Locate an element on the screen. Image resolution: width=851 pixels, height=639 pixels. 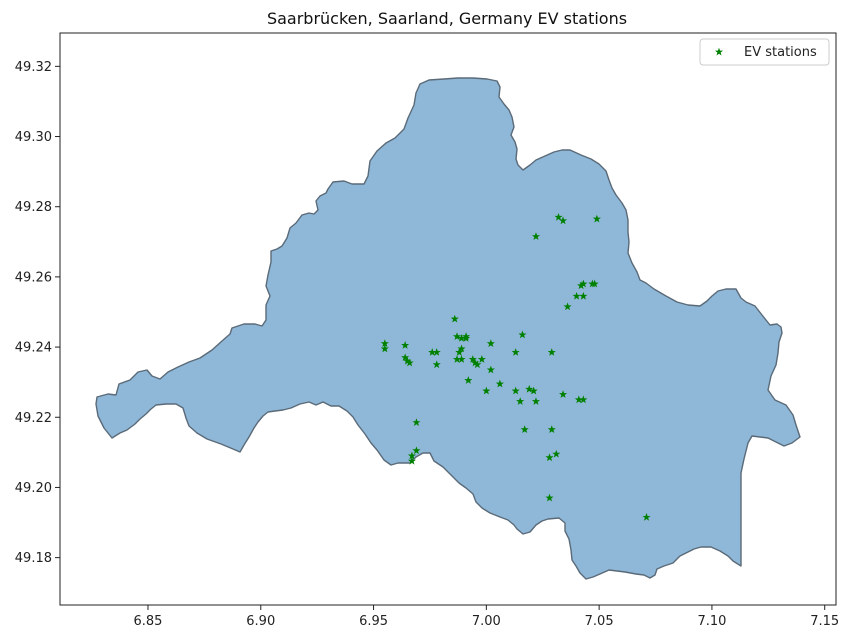
x-tick-label: 7.15 is located at coordinates (824, 621).